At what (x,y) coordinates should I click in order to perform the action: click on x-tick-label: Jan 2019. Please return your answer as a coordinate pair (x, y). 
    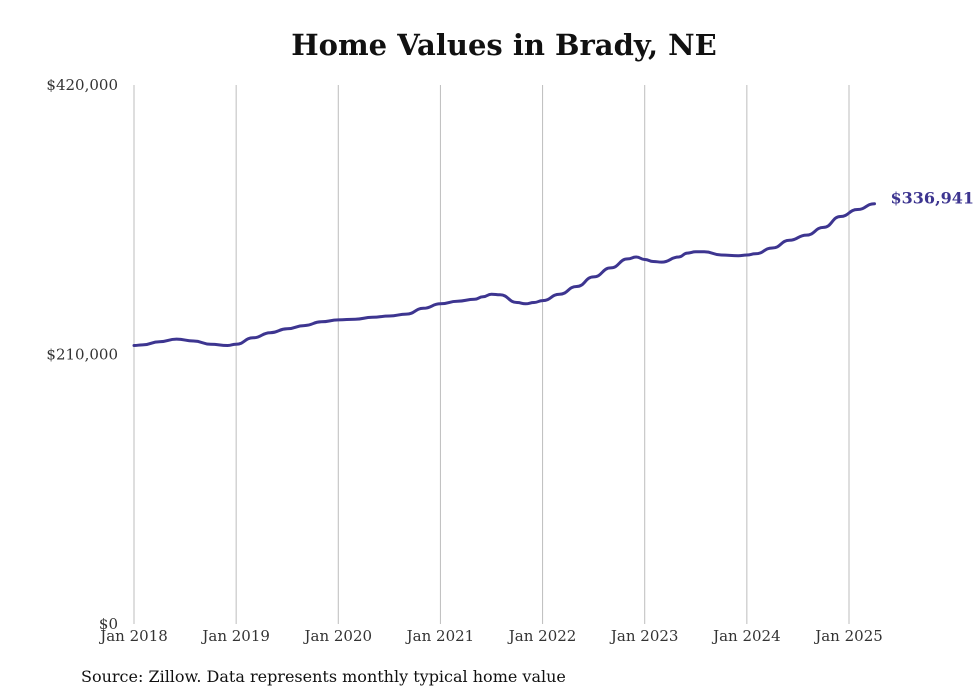
    Looking at the image, I should click on (235, 636).